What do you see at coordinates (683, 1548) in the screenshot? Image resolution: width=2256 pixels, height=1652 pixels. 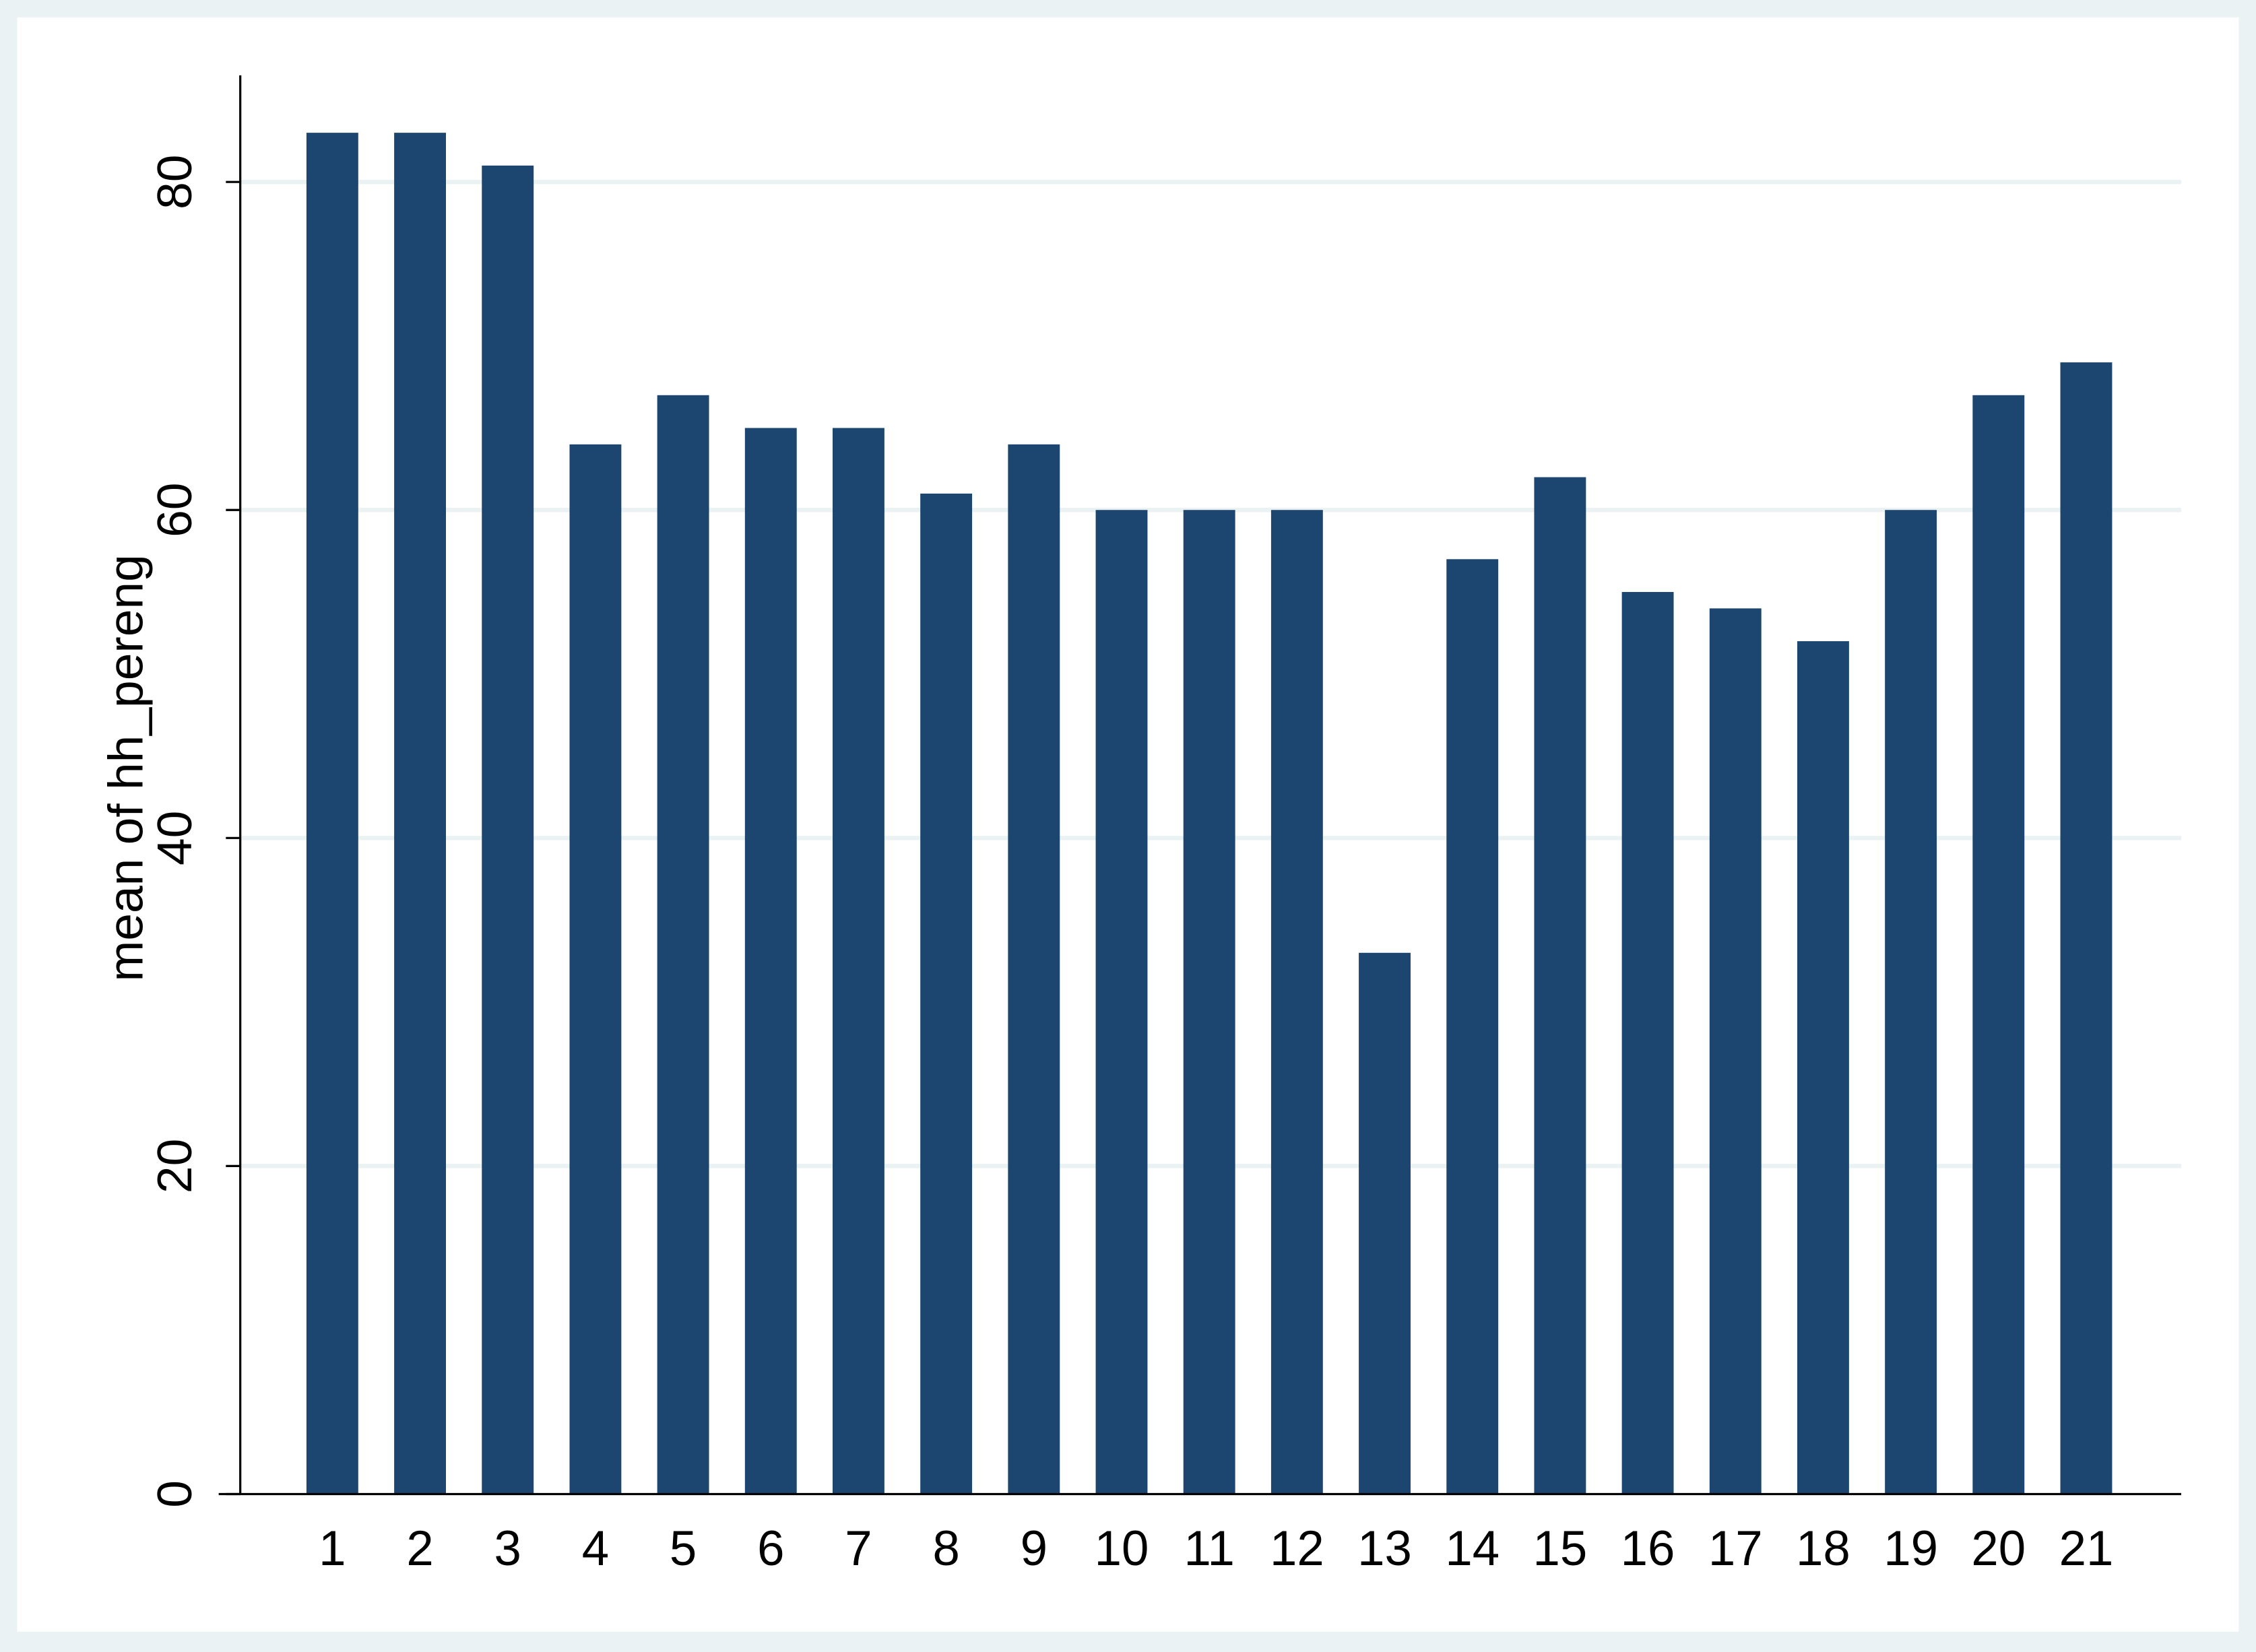 I see `x-tick-label: 5` at bounding box center [683, 1548].